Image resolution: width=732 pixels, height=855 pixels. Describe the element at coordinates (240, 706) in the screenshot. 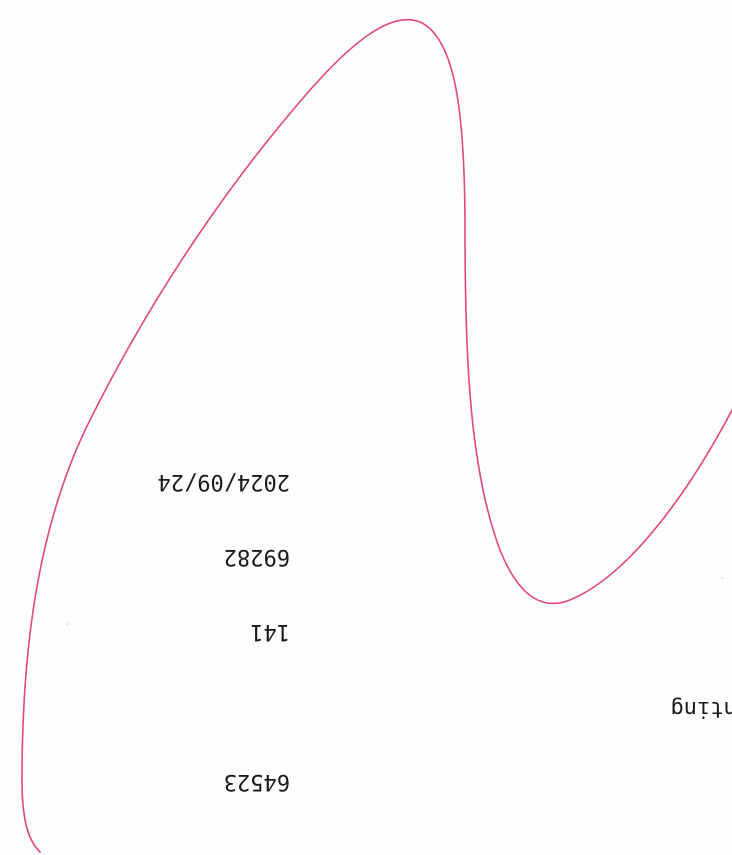

I see `blank-line` at that location.